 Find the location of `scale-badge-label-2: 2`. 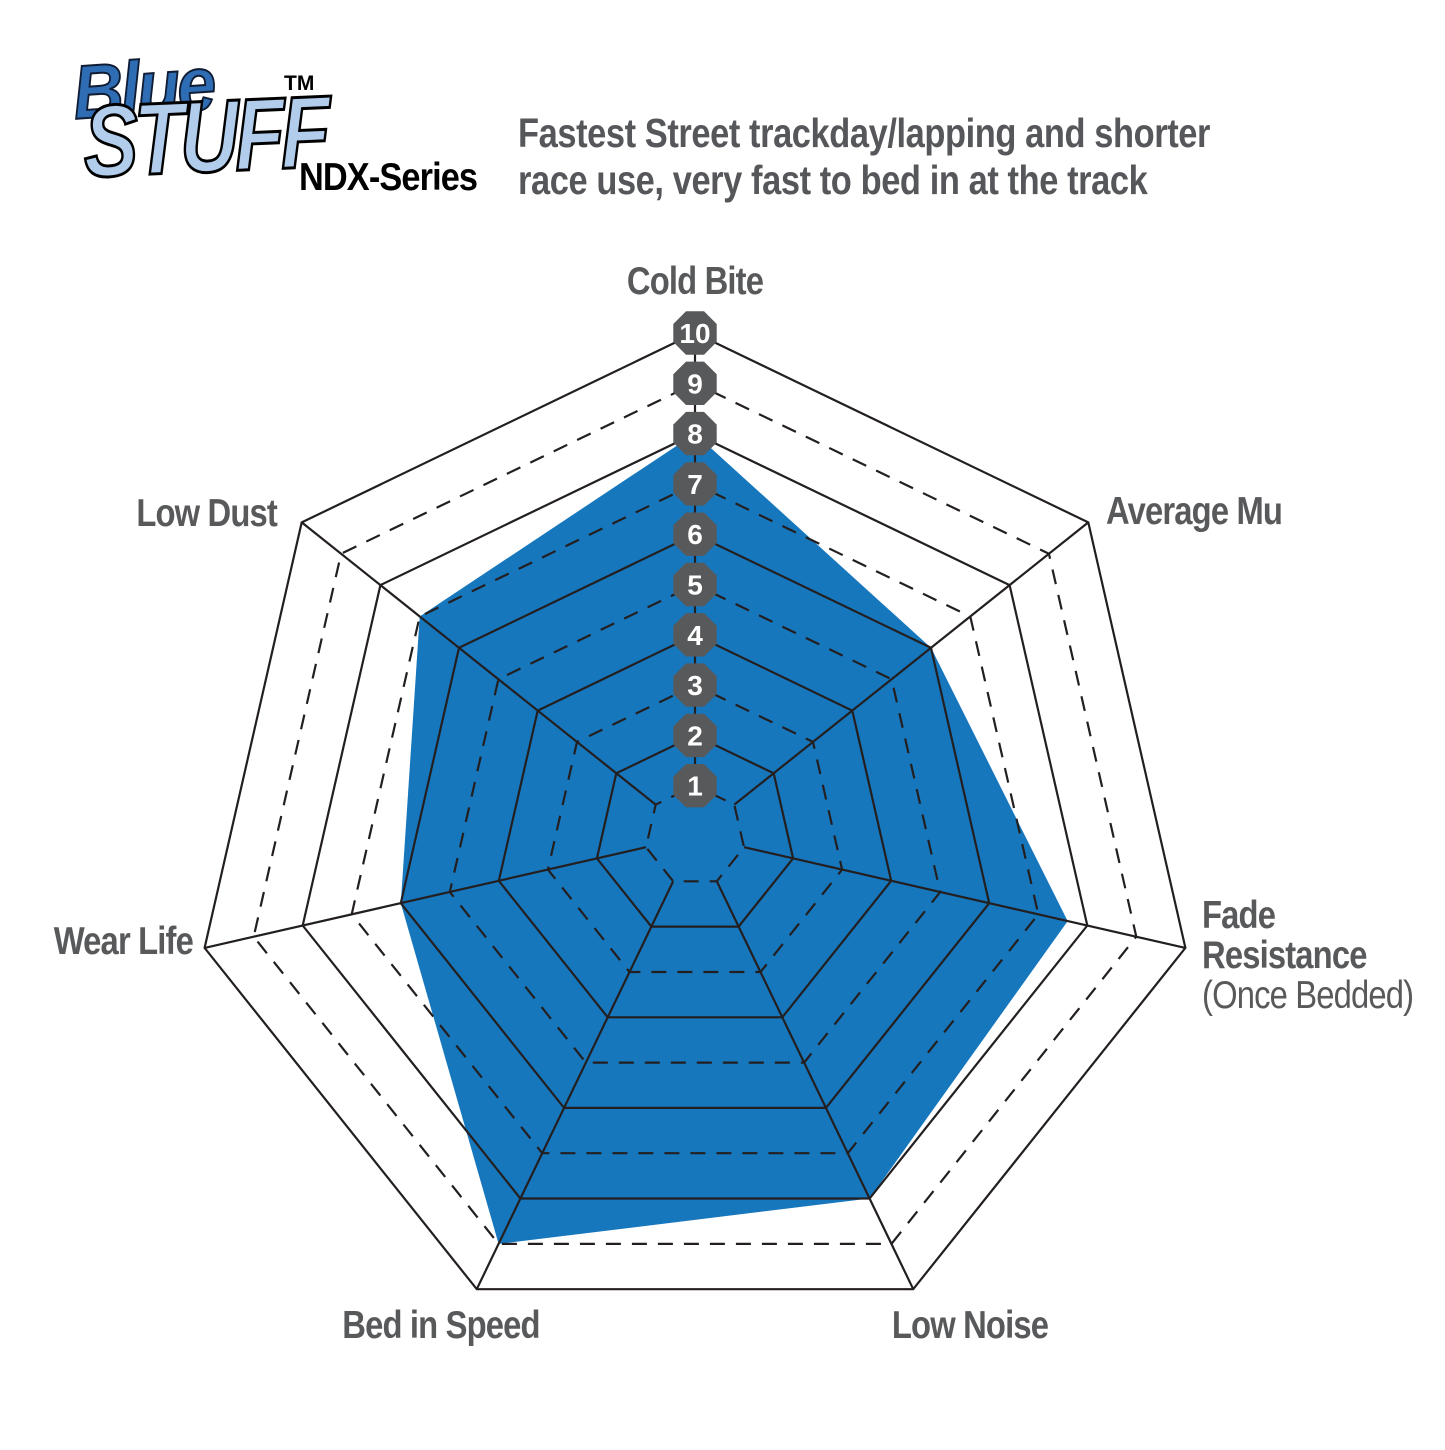

scale-badge-label-2: 2 is located at coordinates (695, 735).